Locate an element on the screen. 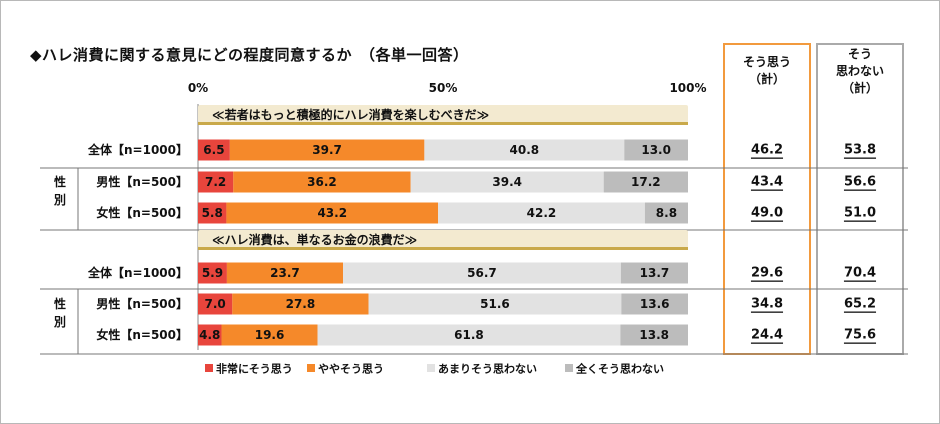 The image size is (940, 424). bar-data-label: 13.8 is located at coordinates (654, 335).